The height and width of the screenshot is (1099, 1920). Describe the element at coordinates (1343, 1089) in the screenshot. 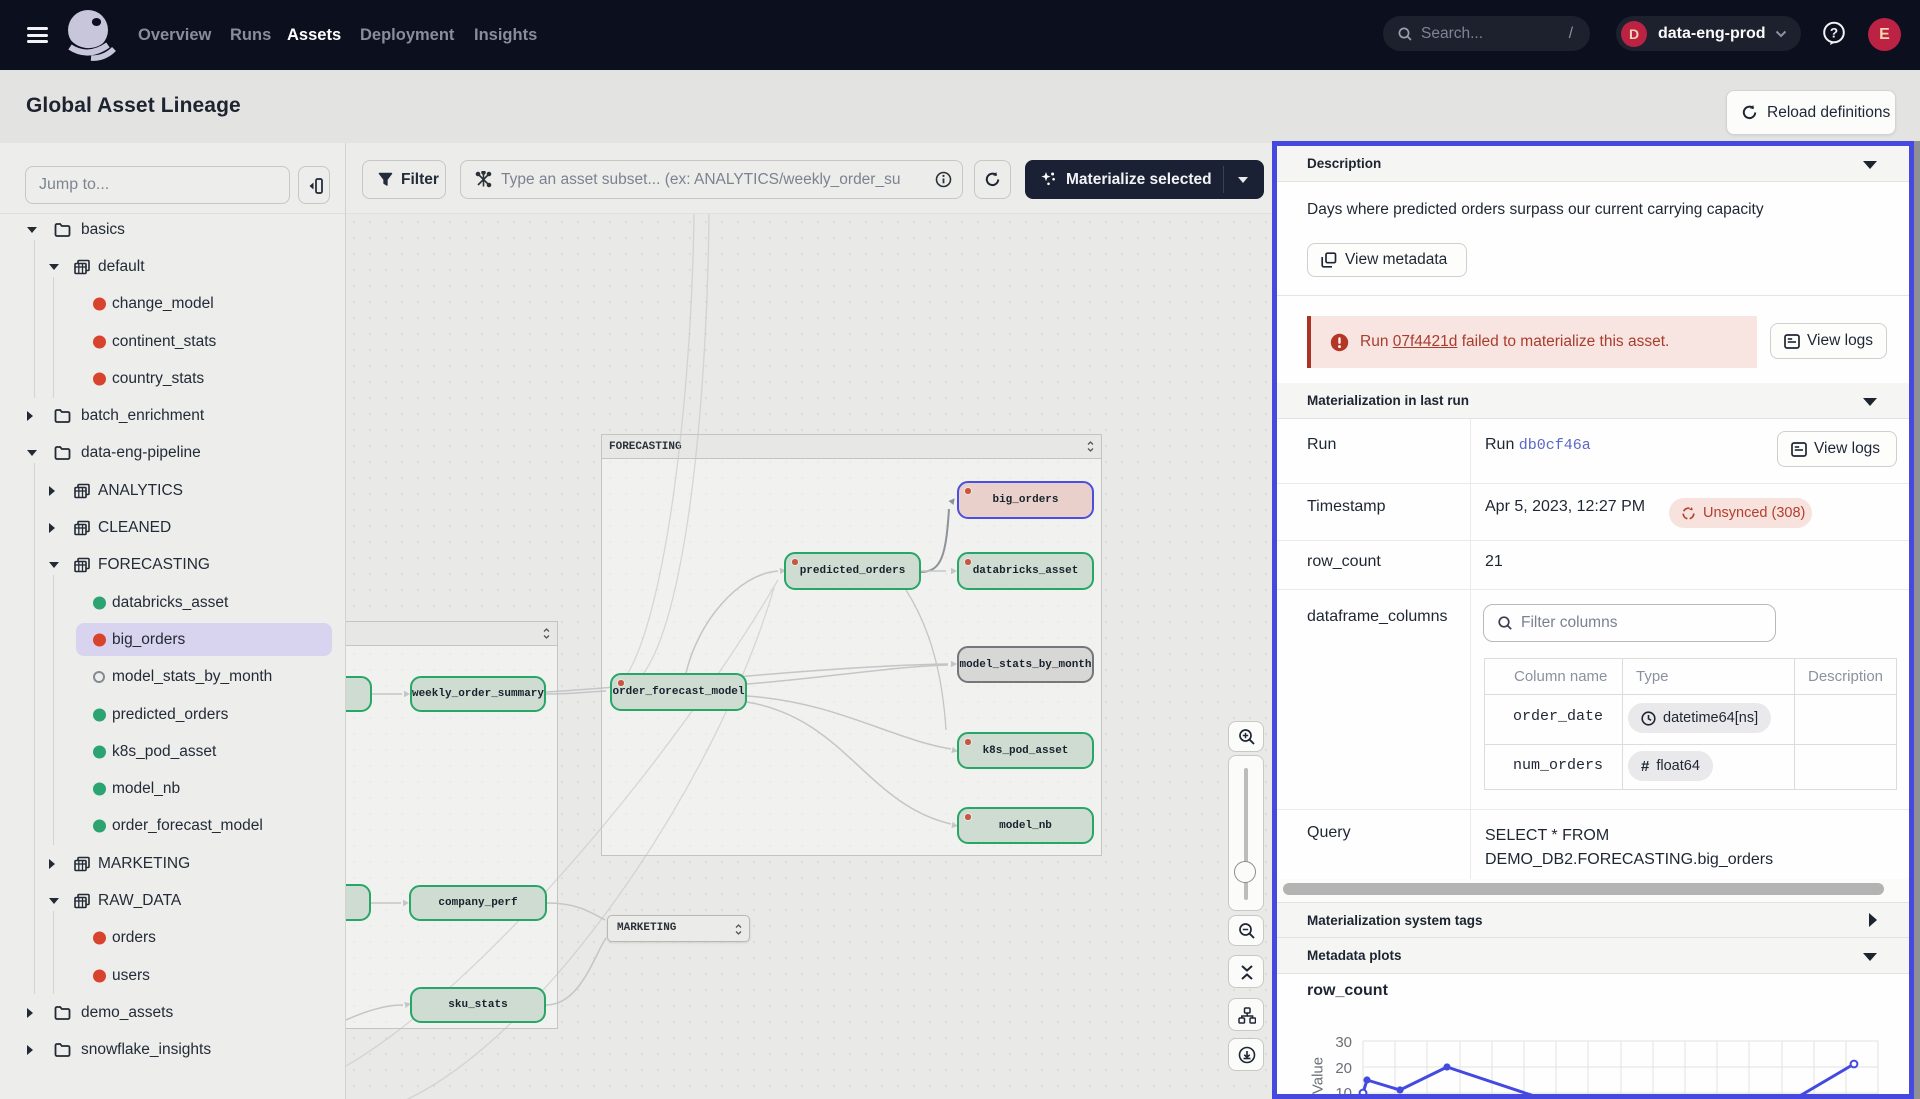

I see `svg-text: 10` at that location.